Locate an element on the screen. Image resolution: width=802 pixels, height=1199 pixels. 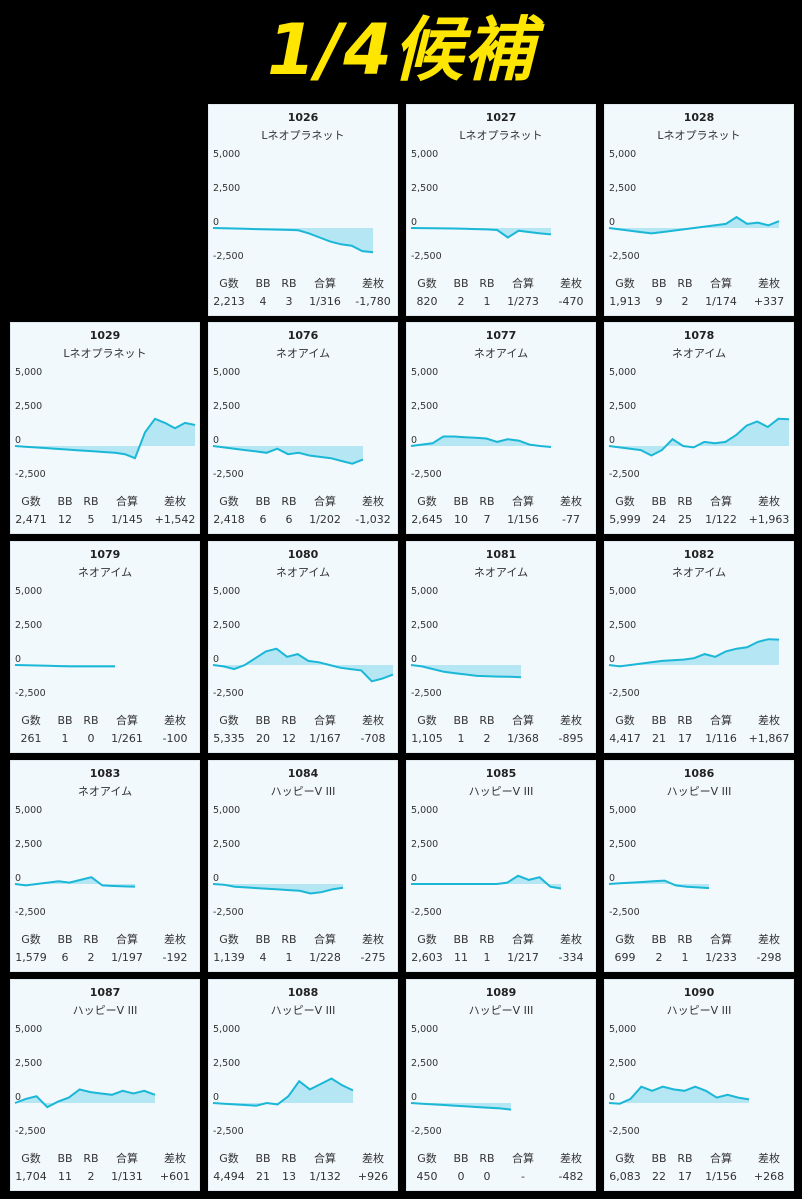
stats-table: G数 BB RB 合算 差枚 1,105 1 2 1/368 -895 is located at coordinates (501, 730).